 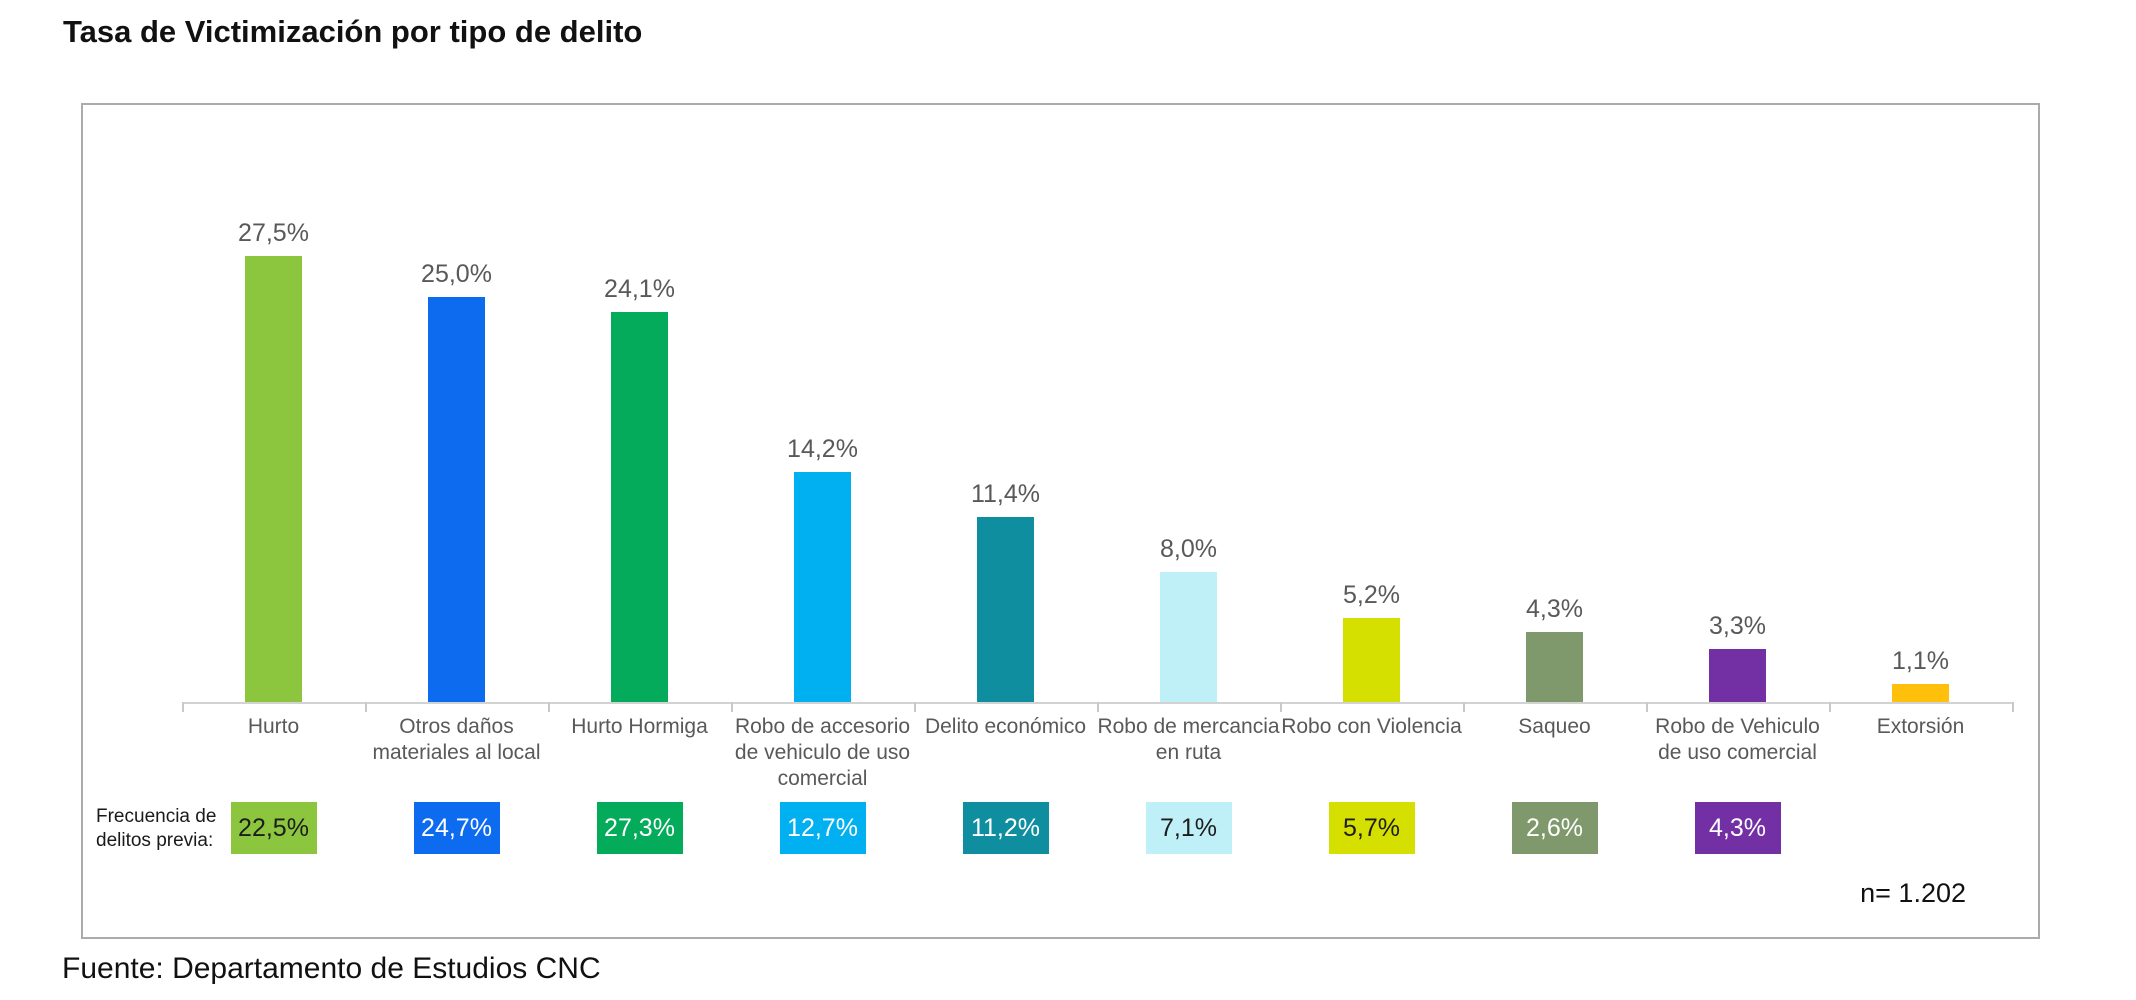 I want to click on category-label: Robo con Violencia, so click(x=1371, y=726).